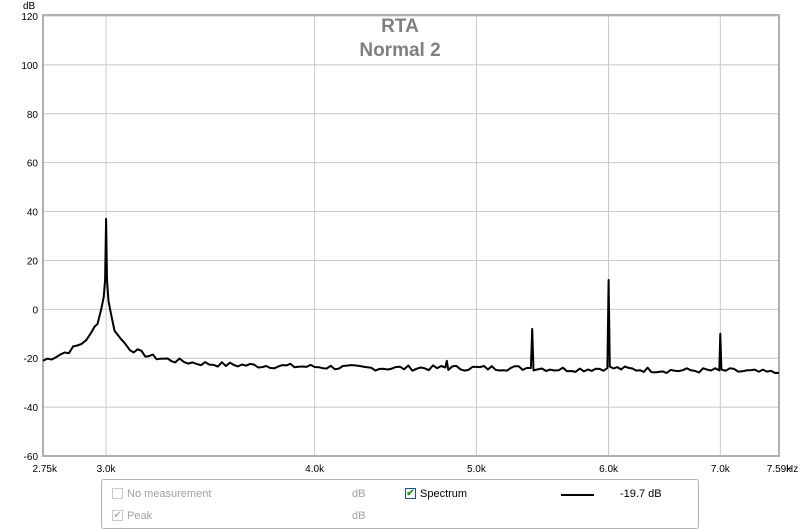  I want to click on spectrum-line-swatch, so click(577, 495).